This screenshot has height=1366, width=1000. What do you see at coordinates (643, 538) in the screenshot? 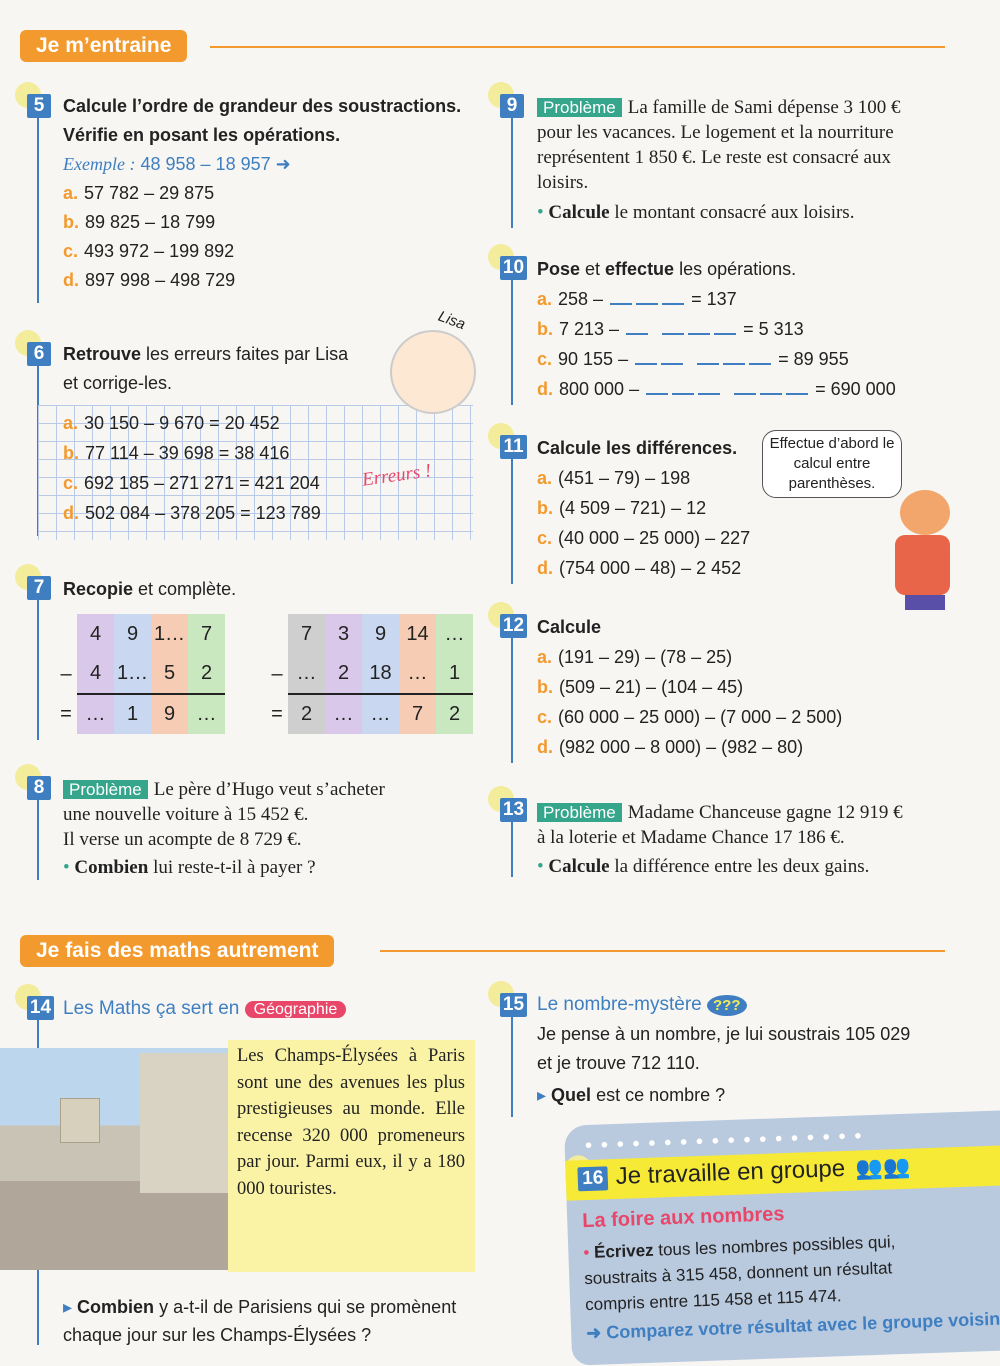
I see `item: c. (40 000 – 25 000) – 227` at bounding box center [643, 538].